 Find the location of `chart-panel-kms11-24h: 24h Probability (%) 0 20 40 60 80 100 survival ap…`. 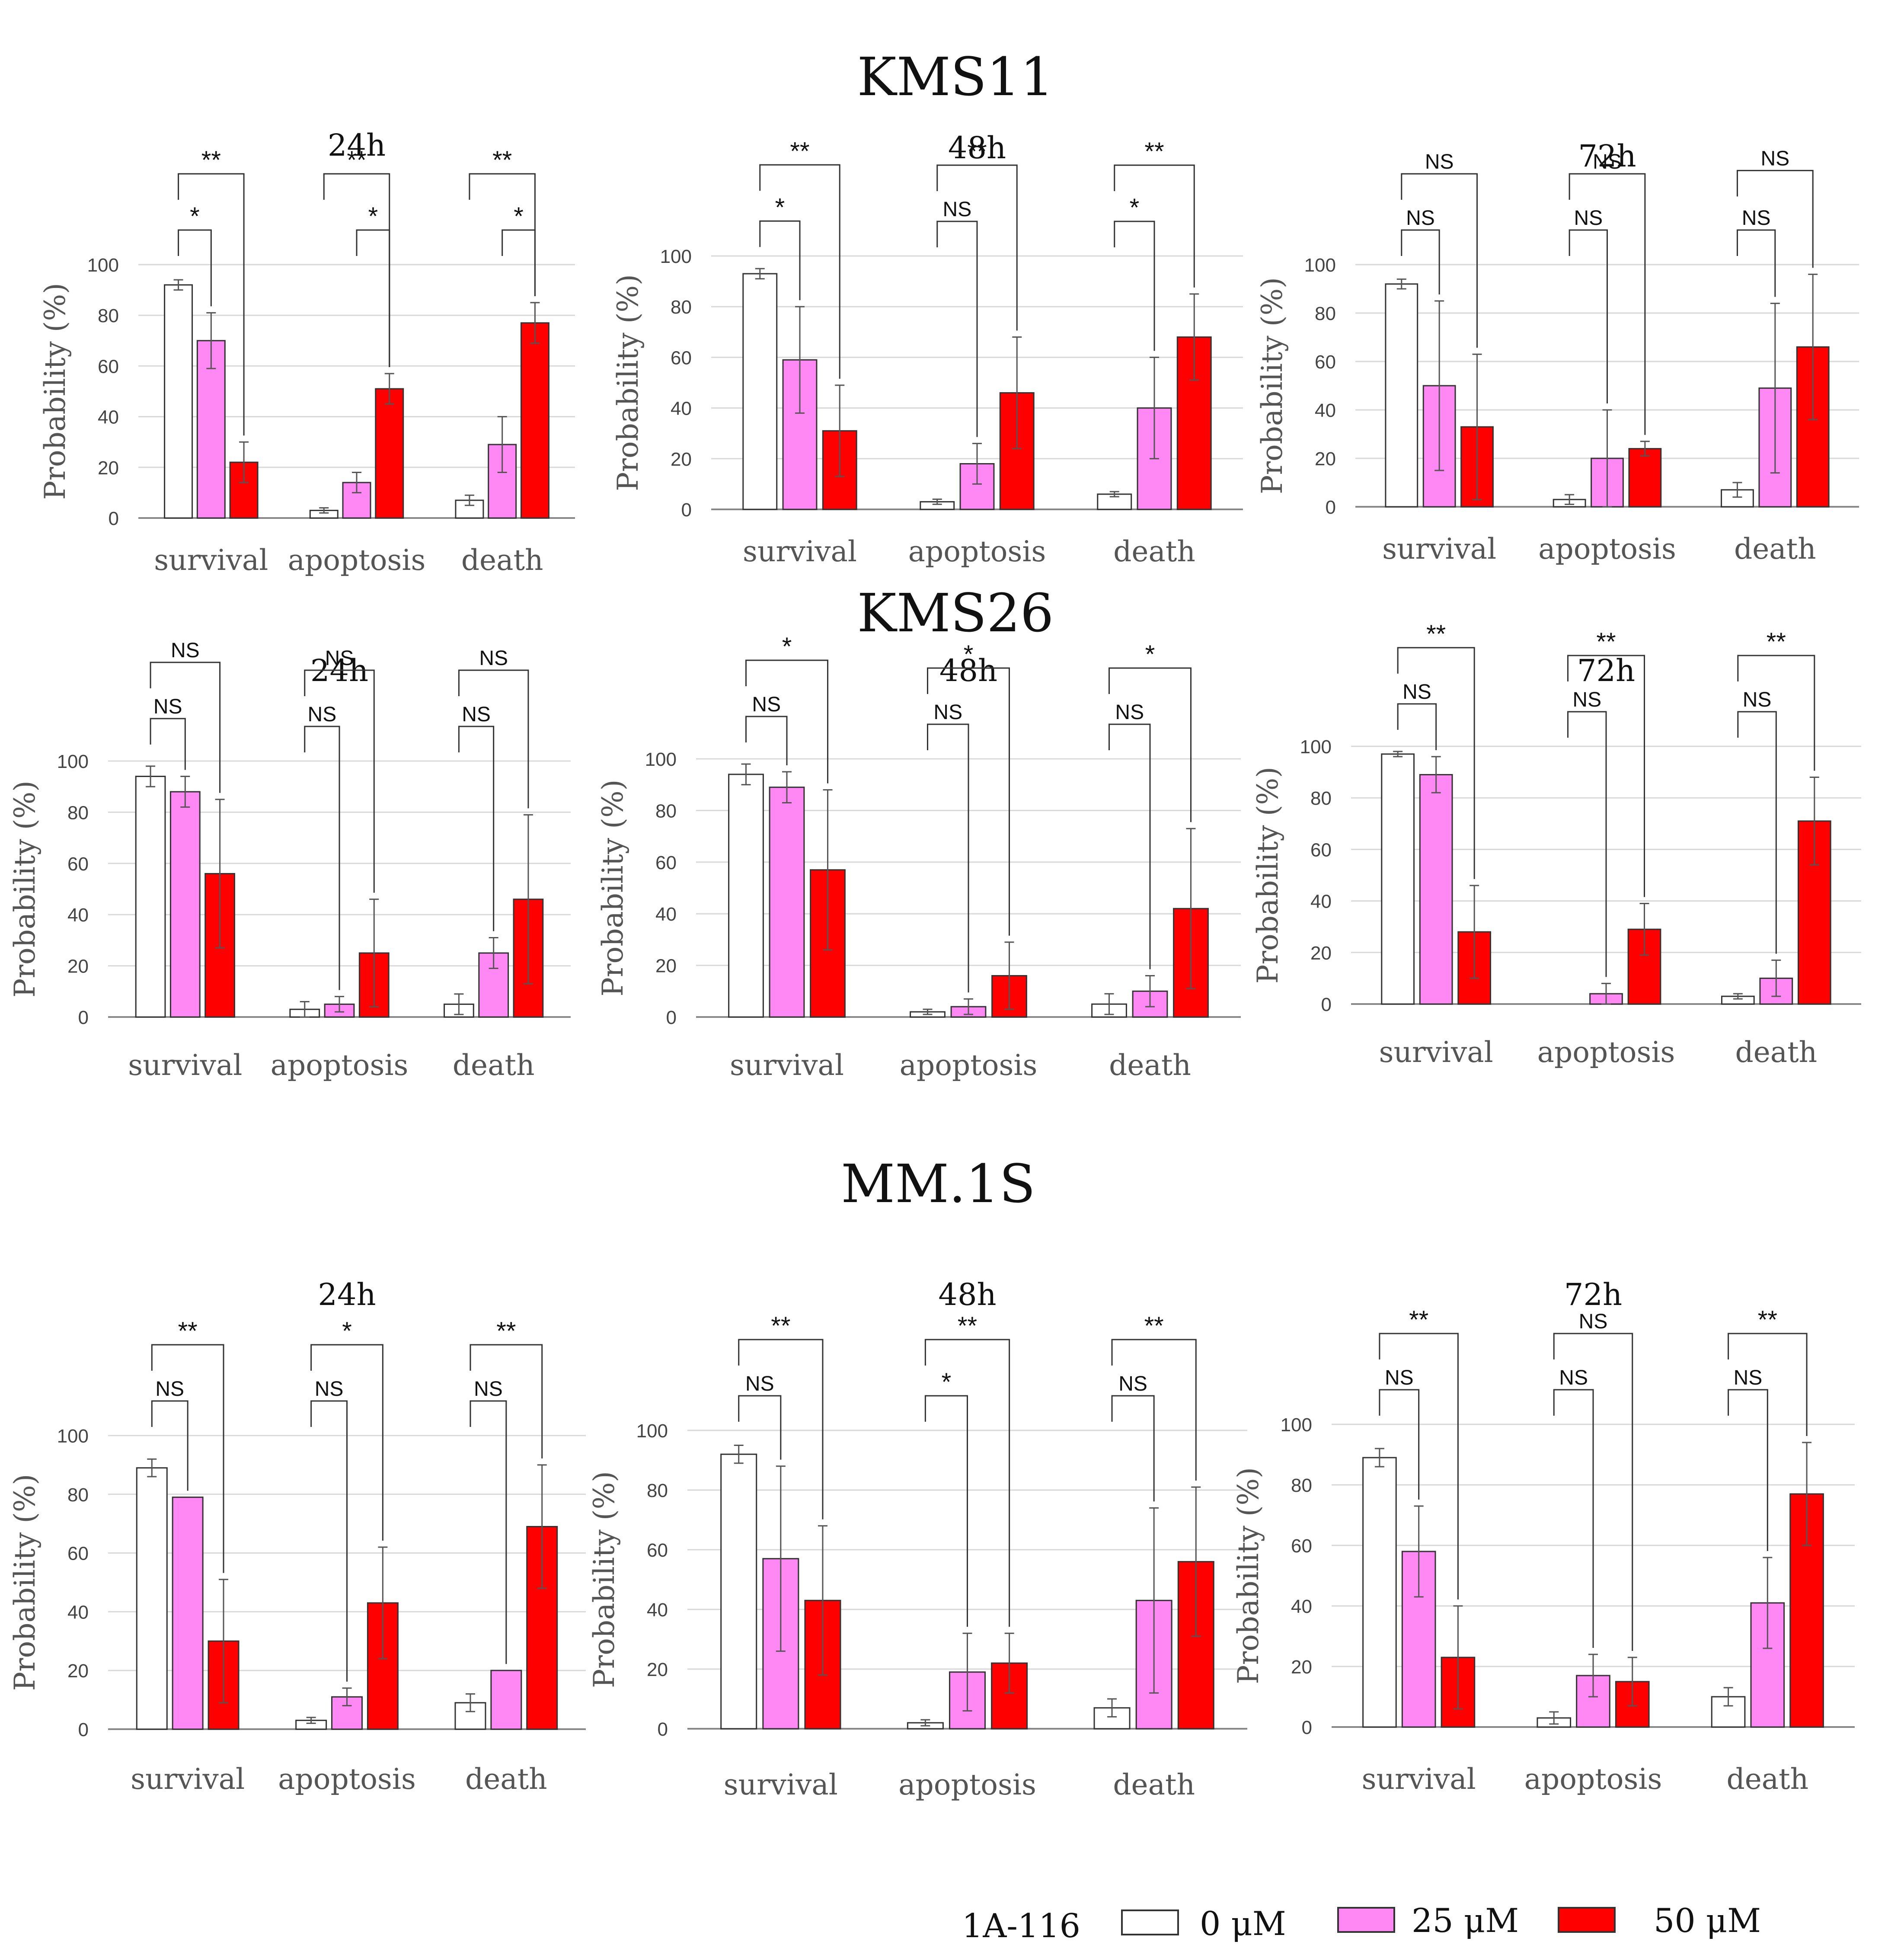

chart-panel-kms11-24h: 24h Probability (%) 0 20 40 60 80 100 survival ap… is located at coordinates (307, 352).